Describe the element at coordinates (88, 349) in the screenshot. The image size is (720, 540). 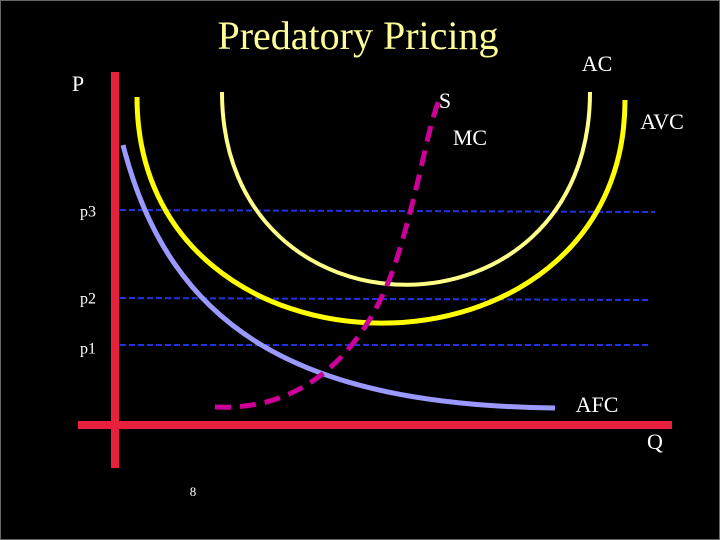
I see `price-label: p1` at that location.